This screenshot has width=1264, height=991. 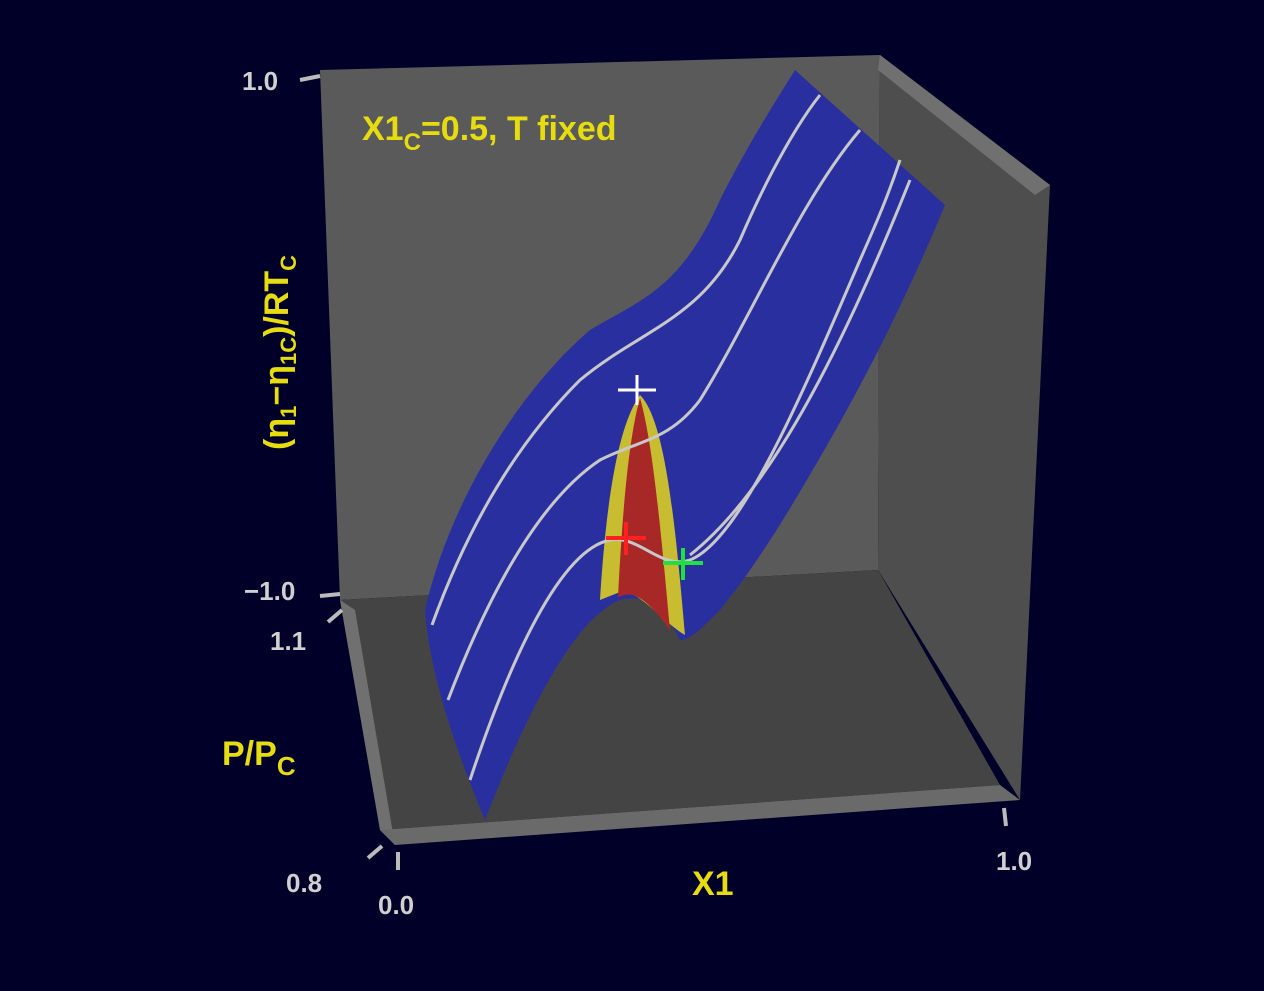 What do you see at coordinates (1014, 861) in the screenshot?
I see `x-tick-label: 1.0` at bounding box center [1014, 861].